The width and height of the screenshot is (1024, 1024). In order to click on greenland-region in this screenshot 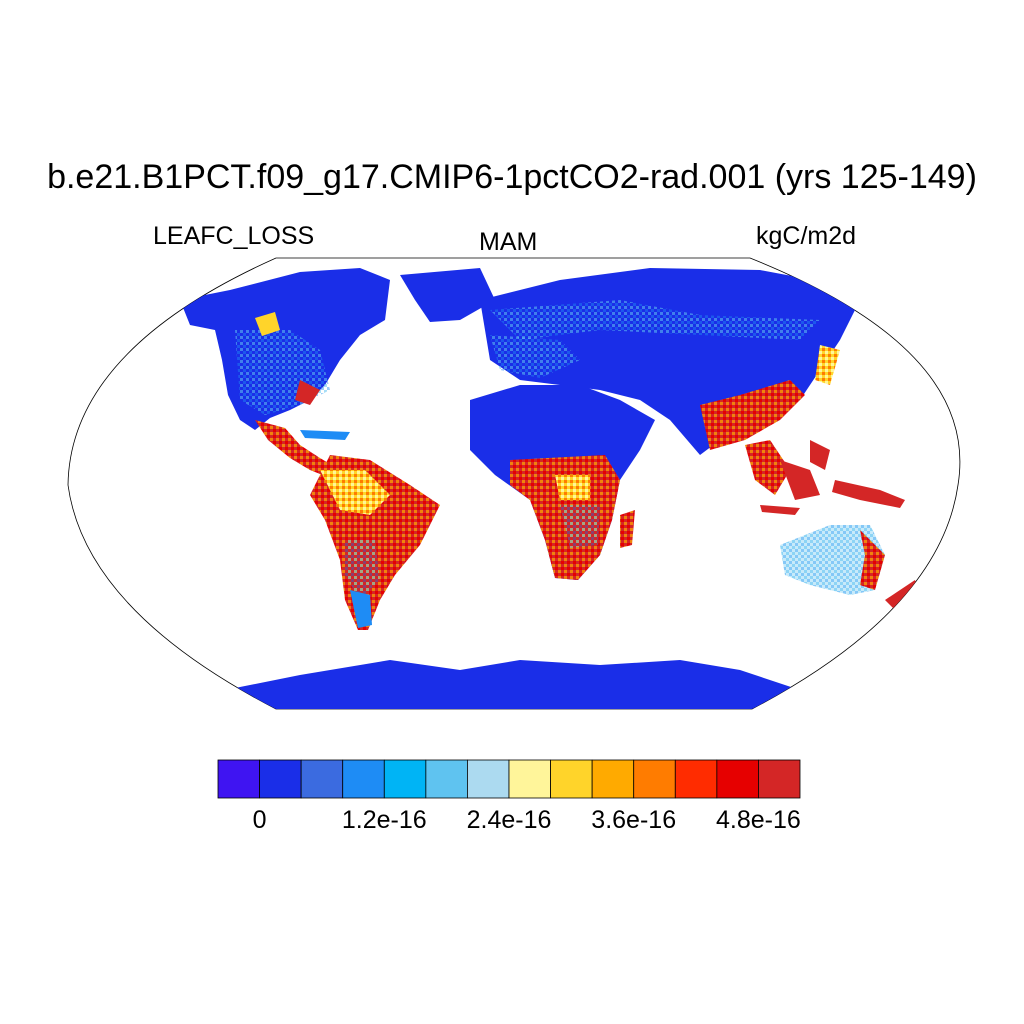, I will do `click(447, 295)`.